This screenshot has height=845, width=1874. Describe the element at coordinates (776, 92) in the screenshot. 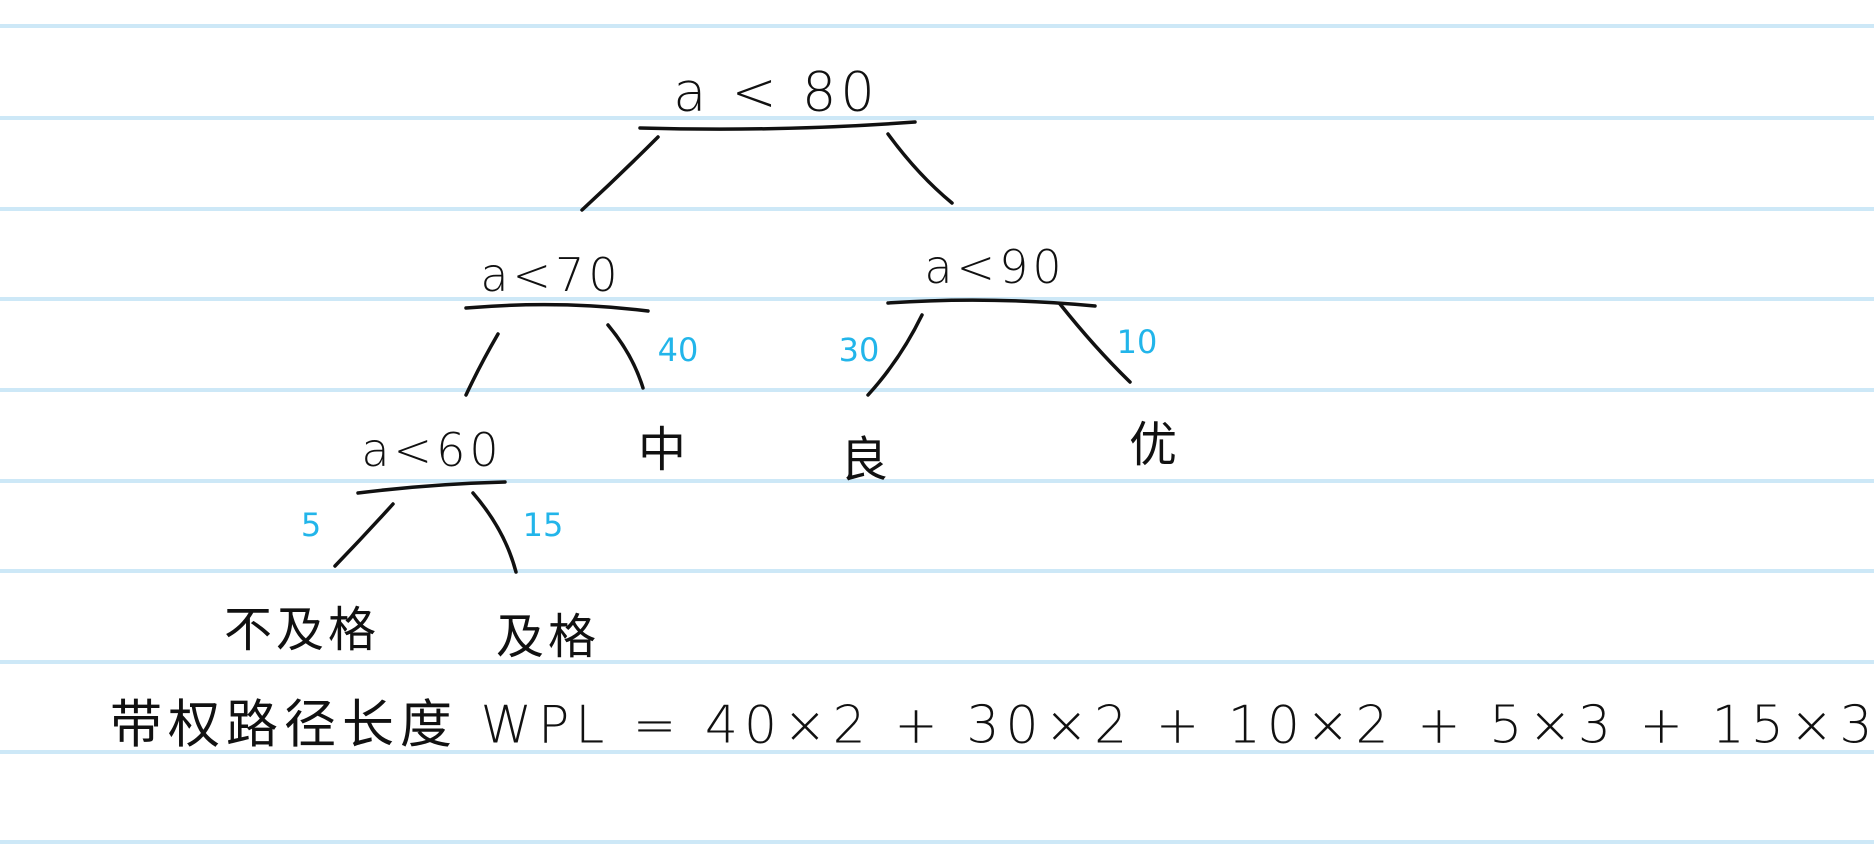

I see `root-node-label: a < 80` at that location.